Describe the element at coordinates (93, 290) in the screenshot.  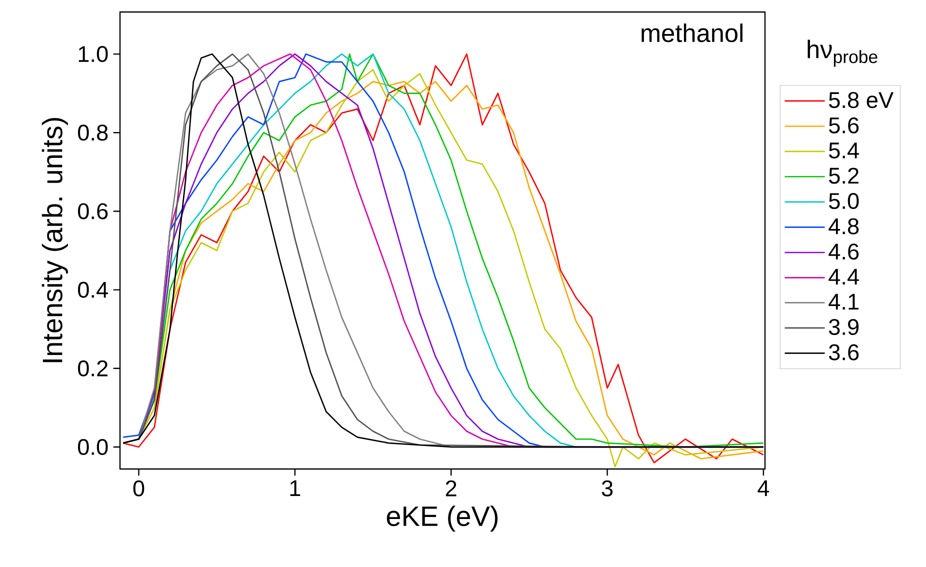
I see `y-tick-label: 0.4` at that location.